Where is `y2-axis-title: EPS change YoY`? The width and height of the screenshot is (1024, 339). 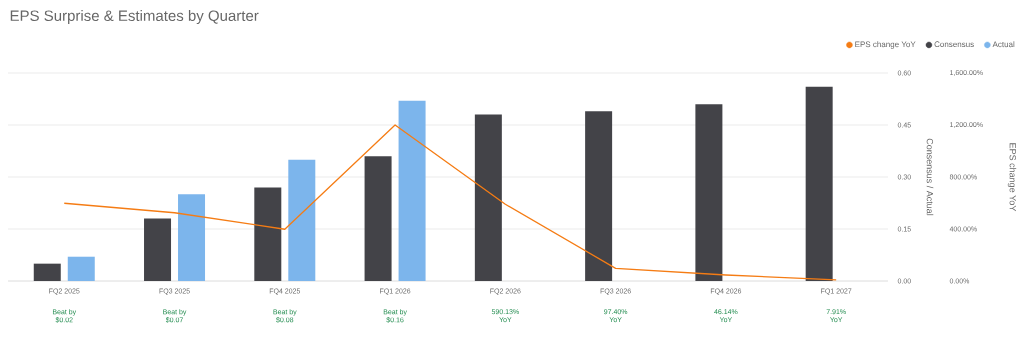 y2-axis-title: EPS change YoY is located at coordinates (1012, 177).